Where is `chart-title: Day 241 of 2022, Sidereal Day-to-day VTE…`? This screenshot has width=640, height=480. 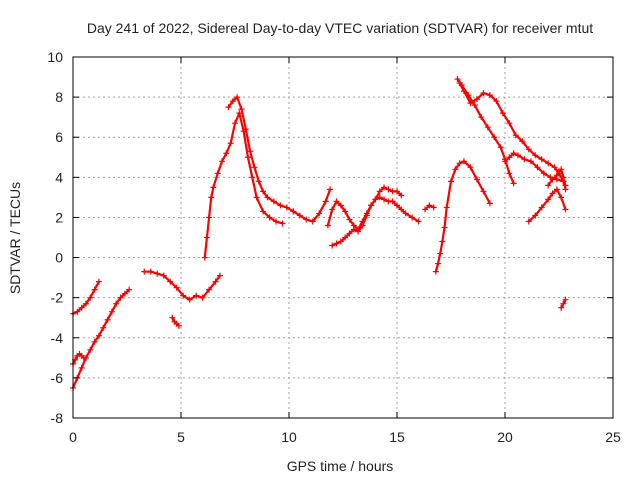 chart-title: Day 241 of 2022, Sidereal Day-to-day VTE… is located at coordinates (340, 28).